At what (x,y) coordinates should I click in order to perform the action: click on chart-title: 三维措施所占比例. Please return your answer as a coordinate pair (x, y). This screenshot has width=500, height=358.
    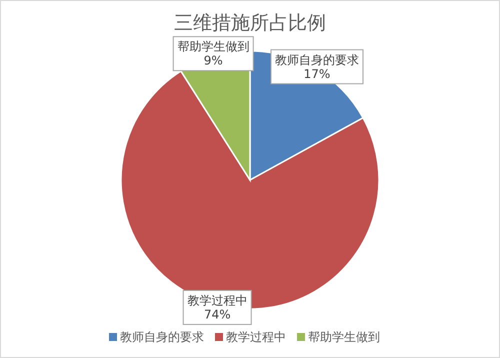
    Looking at the image, I should click on (250, 23).